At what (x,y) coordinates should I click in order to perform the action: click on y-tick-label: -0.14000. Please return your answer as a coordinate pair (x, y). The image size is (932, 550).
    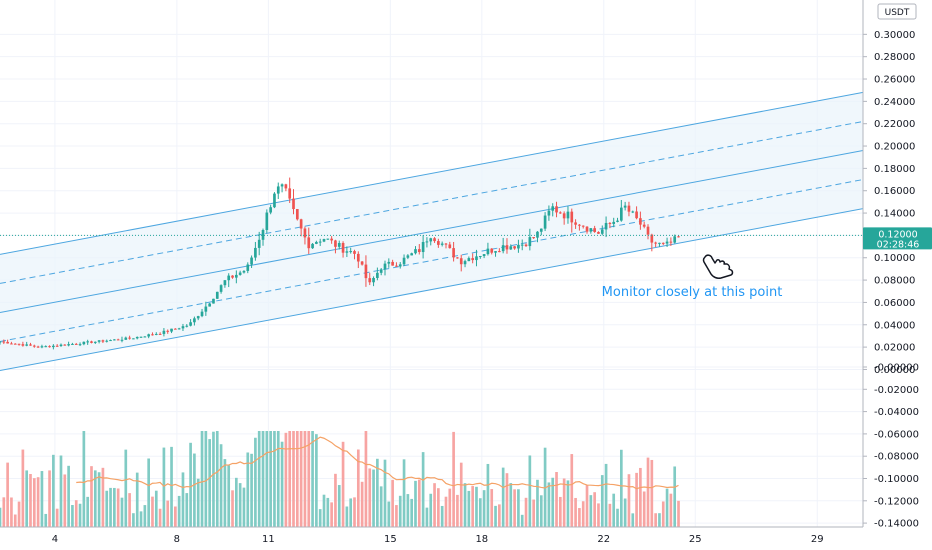
    Looking at the image, I should click on (896, 524).